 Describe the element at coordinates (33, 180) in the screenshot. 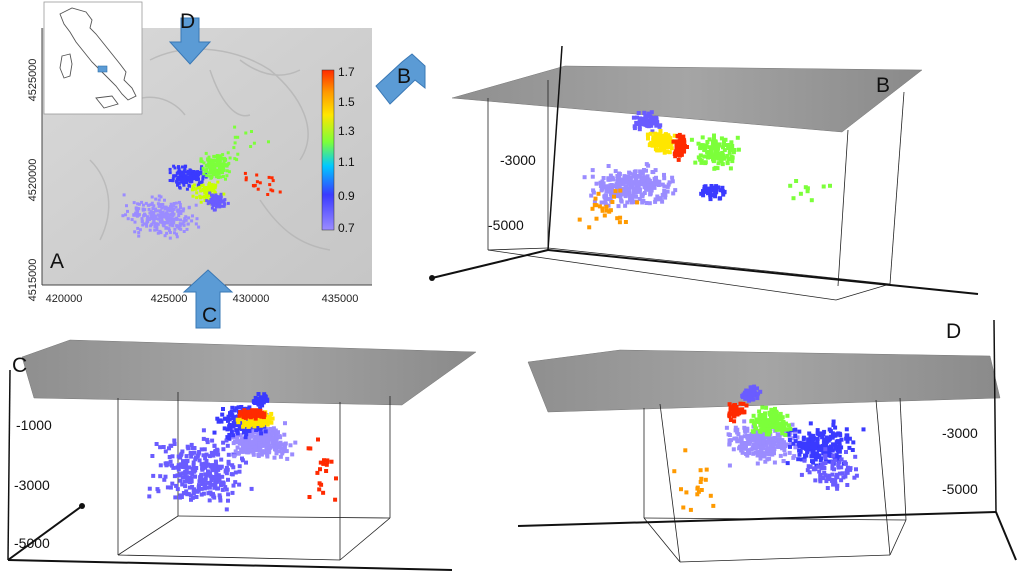

I see `panel-a-y-ticks: 4515000 4520000 4525000` at that location.